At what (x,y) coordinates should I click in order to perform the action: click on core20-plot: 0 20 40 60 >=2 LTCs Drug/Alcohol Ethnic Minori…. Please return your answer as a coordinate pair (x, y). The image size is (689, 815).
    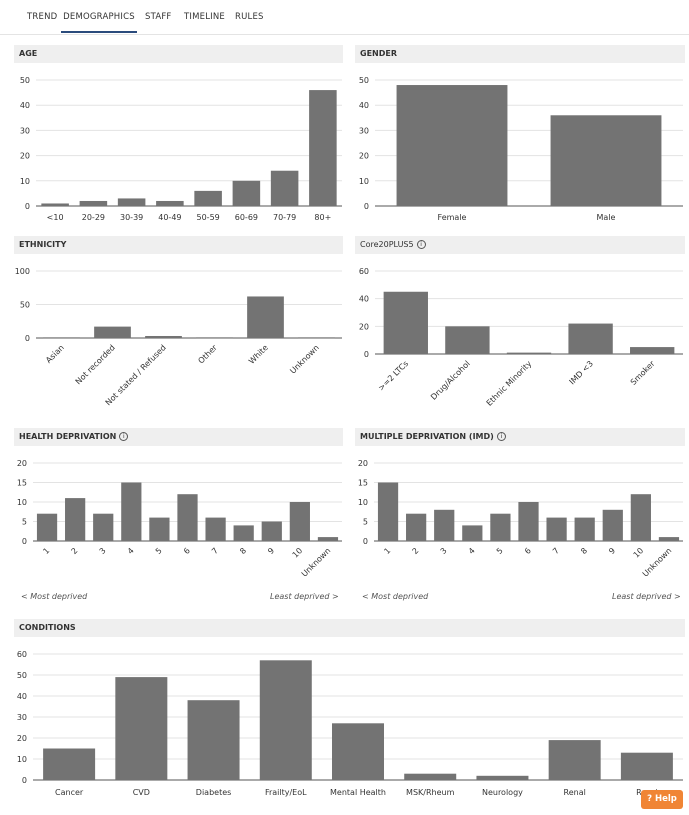
    Looking at the image, I should click on (521, 337).